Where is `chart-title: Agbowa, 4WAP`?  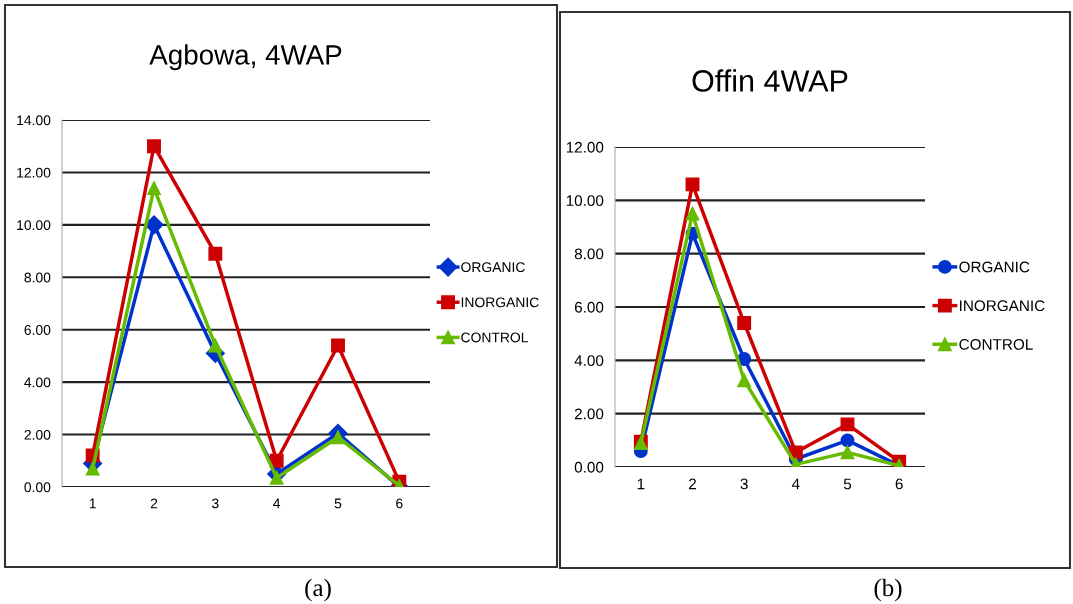 chart-title: Agbowa, 4WAP is located at coordinates (245, 57).